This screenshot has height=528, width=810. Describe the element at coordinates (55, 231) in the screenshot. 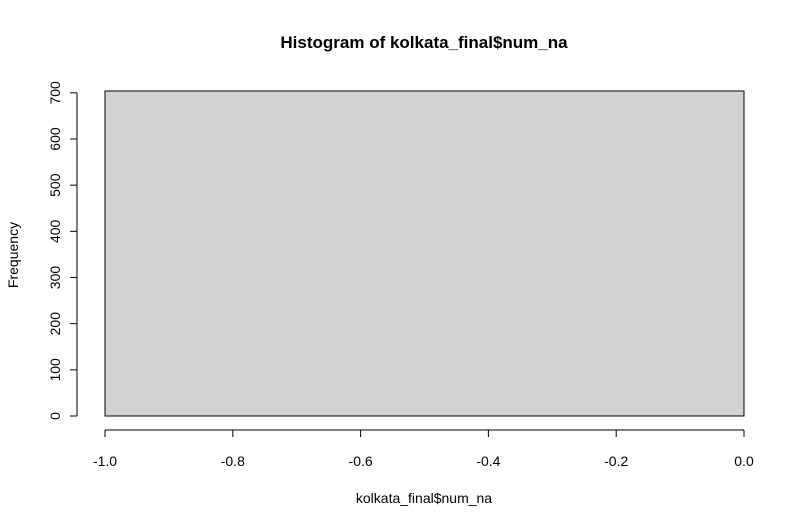

I see `y-tick-label: 400` at that location.